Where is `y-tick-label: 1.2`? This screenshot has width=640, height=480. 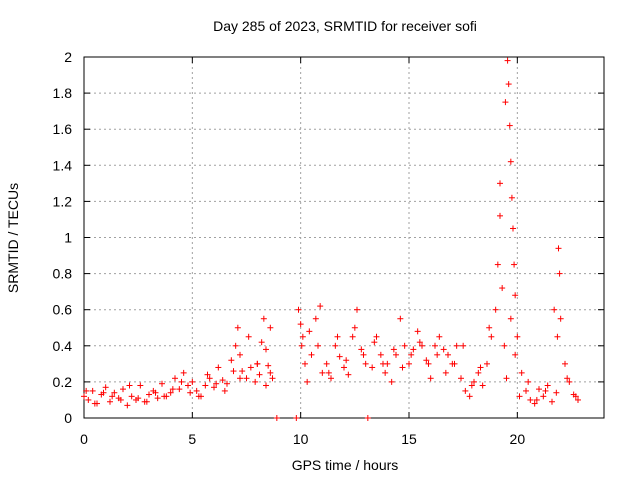
y-tick-label: 1.2 is located at coordinates (63, 201).